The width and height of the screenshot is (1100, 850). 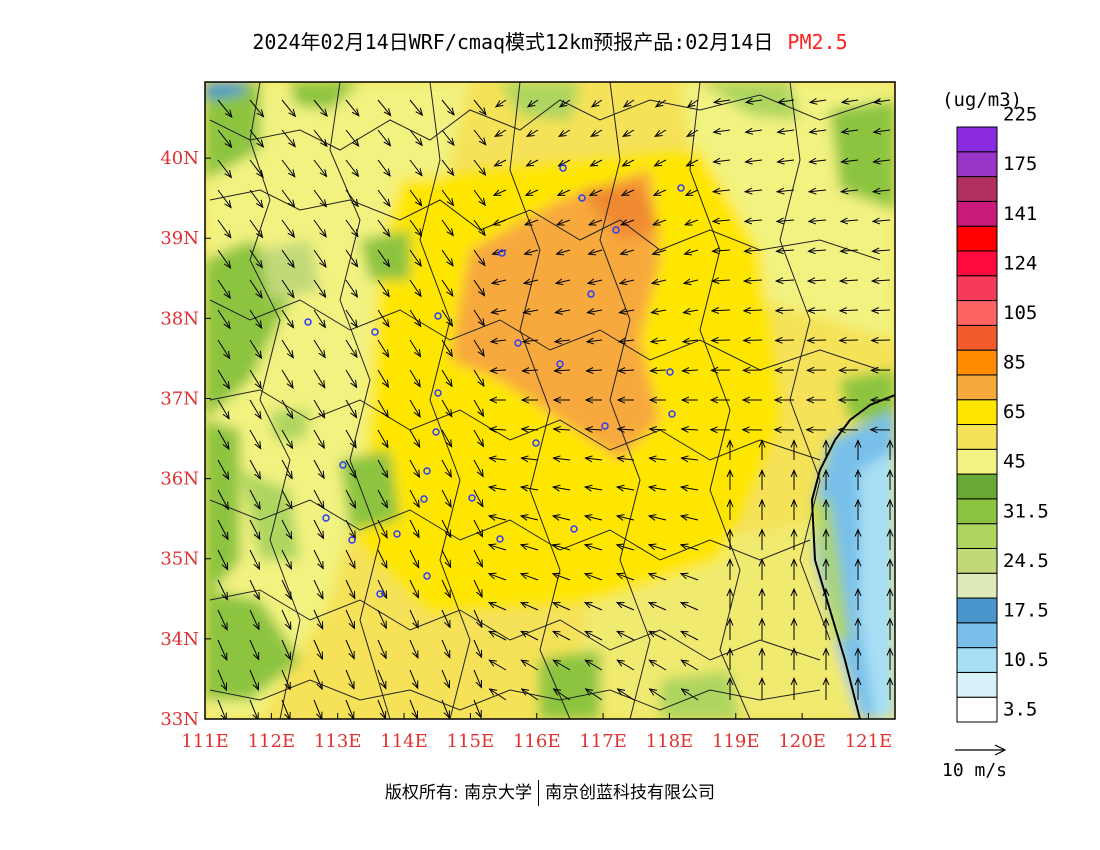 I want to click on legend-tick-label: 65, so click(x=1014, y=412).